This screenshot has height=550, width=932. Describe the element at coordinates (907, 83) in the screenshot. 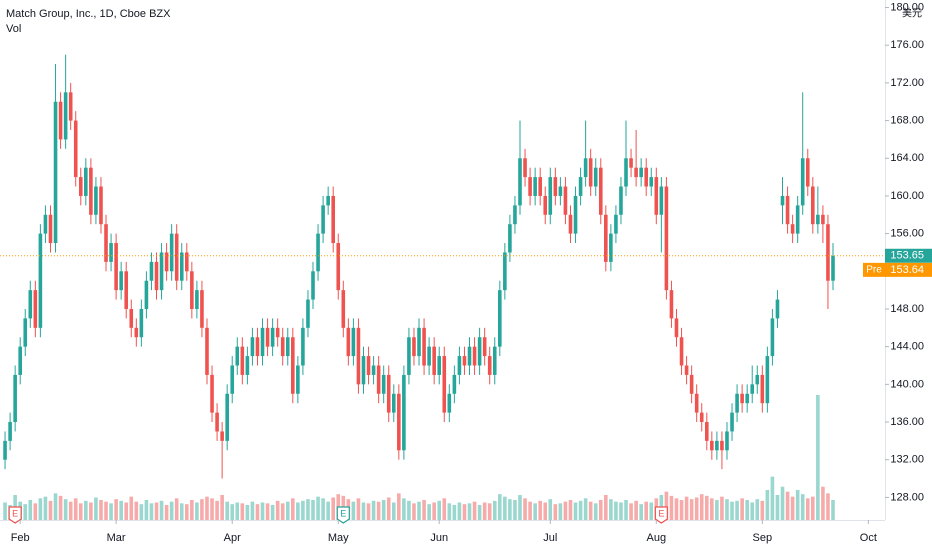

I see `y-tick-label: 172.00` at that location.